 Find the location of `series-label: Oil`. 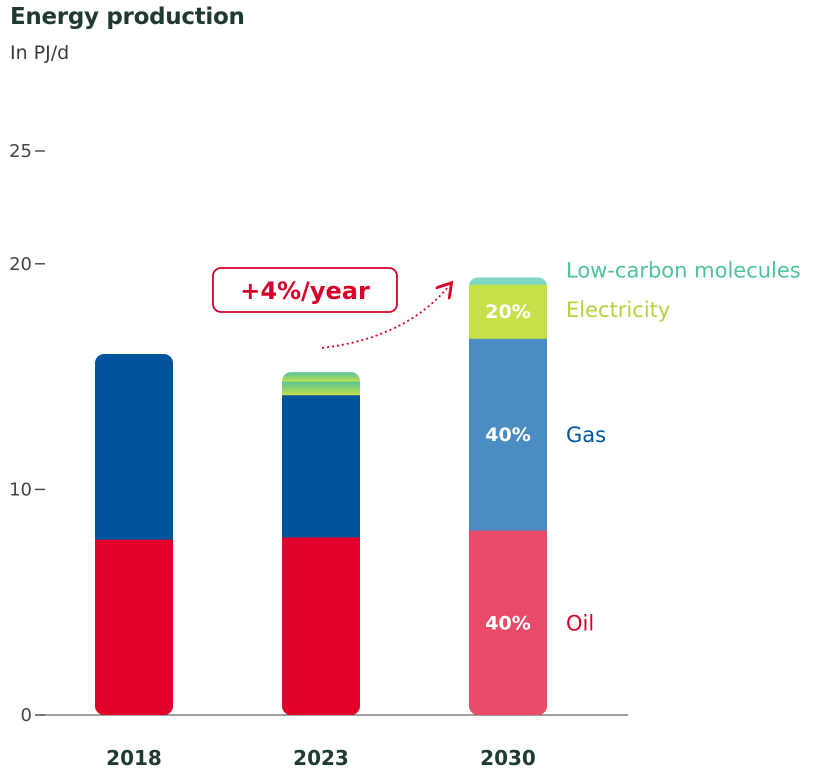

series-label: Oil is located at coordinates (580, 624).